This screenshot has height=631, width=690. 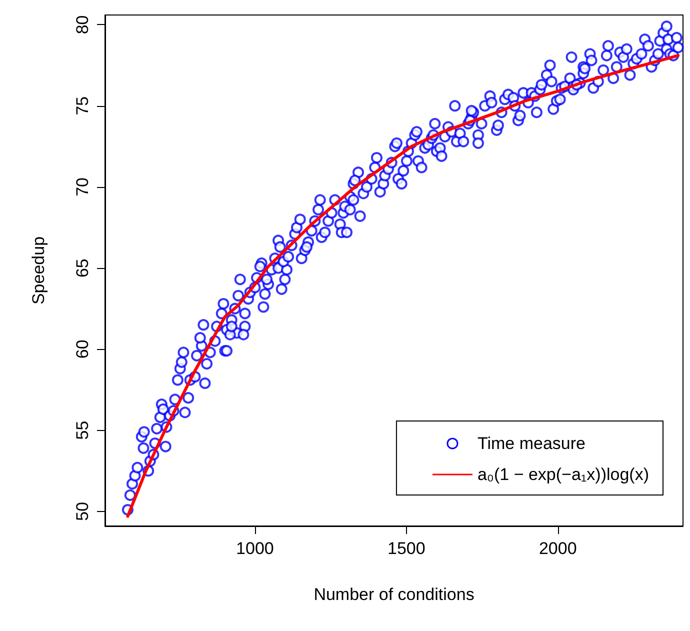 I want to click on y-tick-label: 60, so click(x=82, y=349).